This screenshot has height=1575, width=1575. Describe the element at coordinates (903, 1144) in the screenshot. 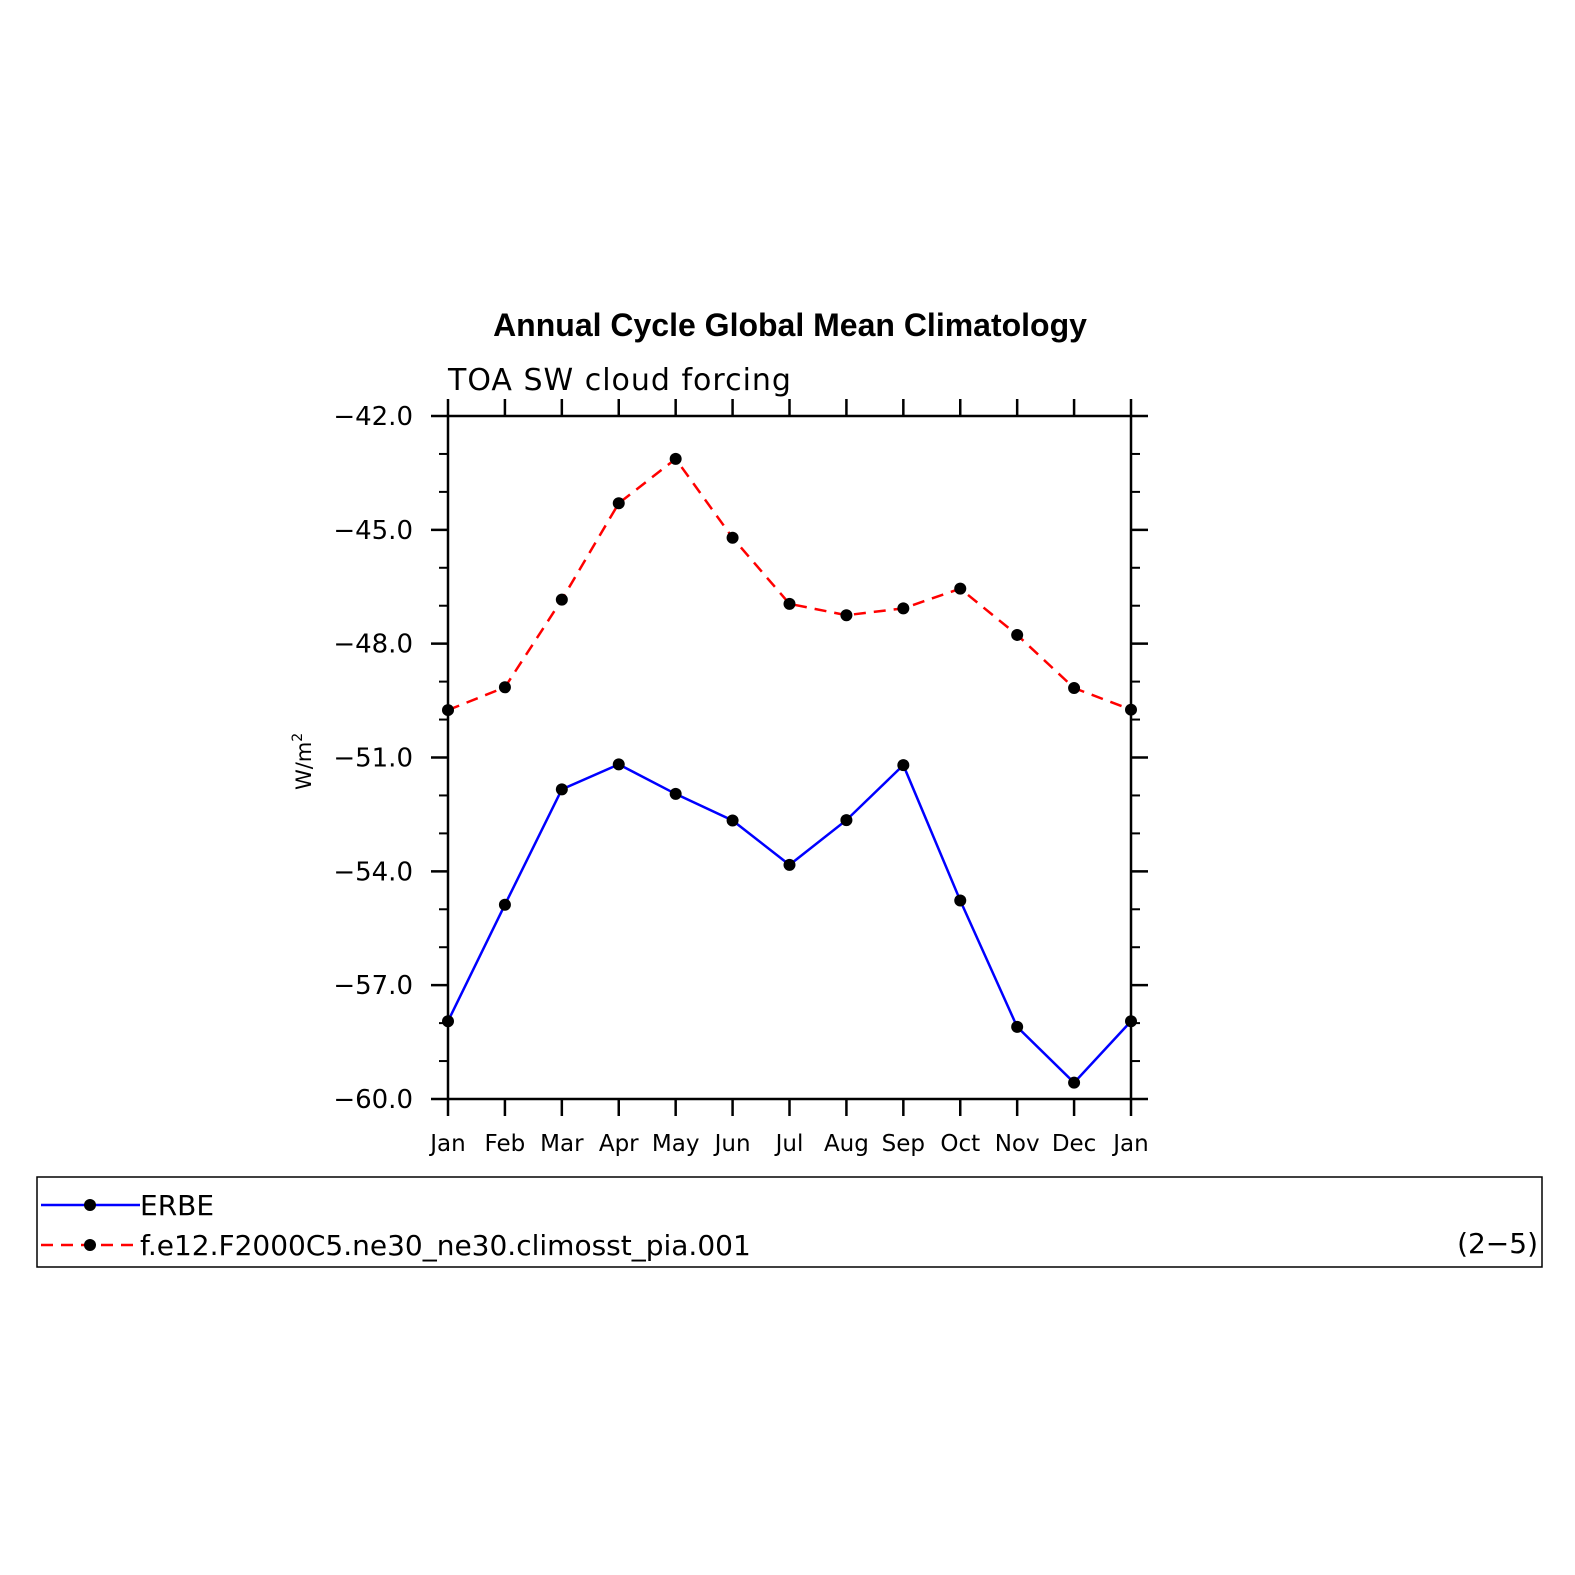

I see `x-tick-label: Sep` at that location.